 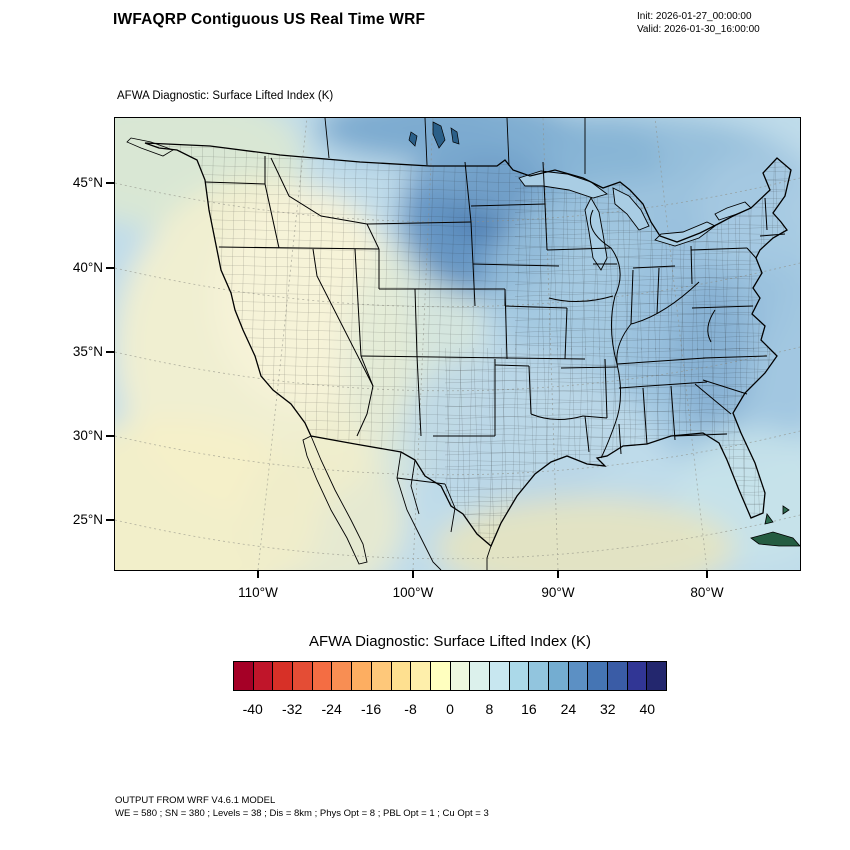 I want to click on vancouver-island, so click(x=150, y=147).